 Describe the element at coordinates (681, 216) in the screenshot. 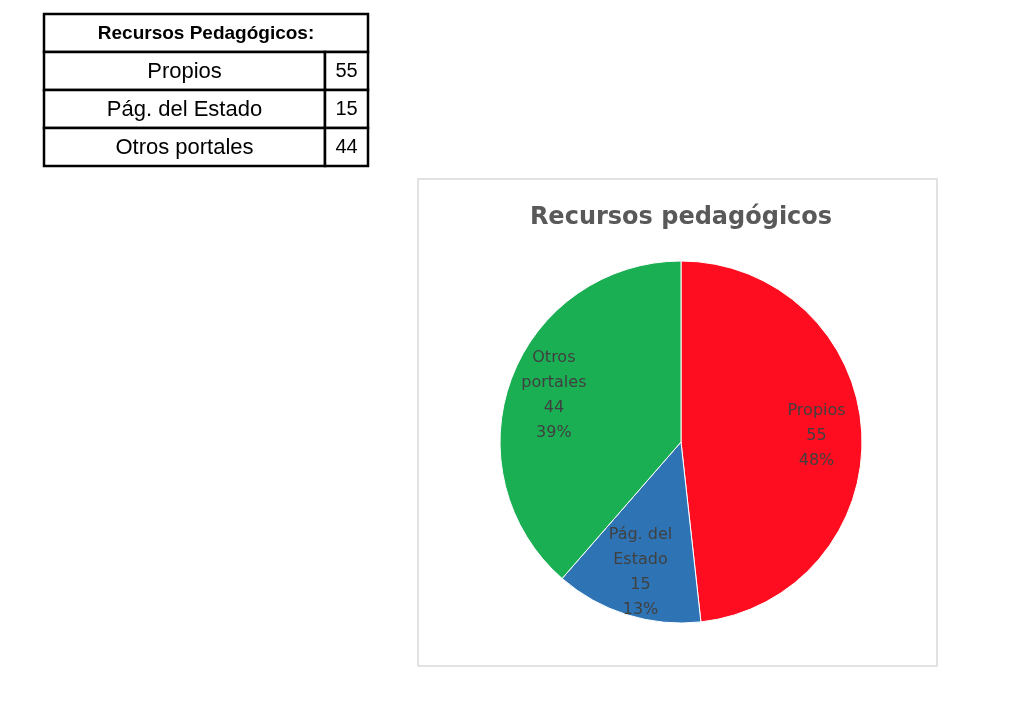

I see `chart-title: Recursos pedagógicos` at that location.